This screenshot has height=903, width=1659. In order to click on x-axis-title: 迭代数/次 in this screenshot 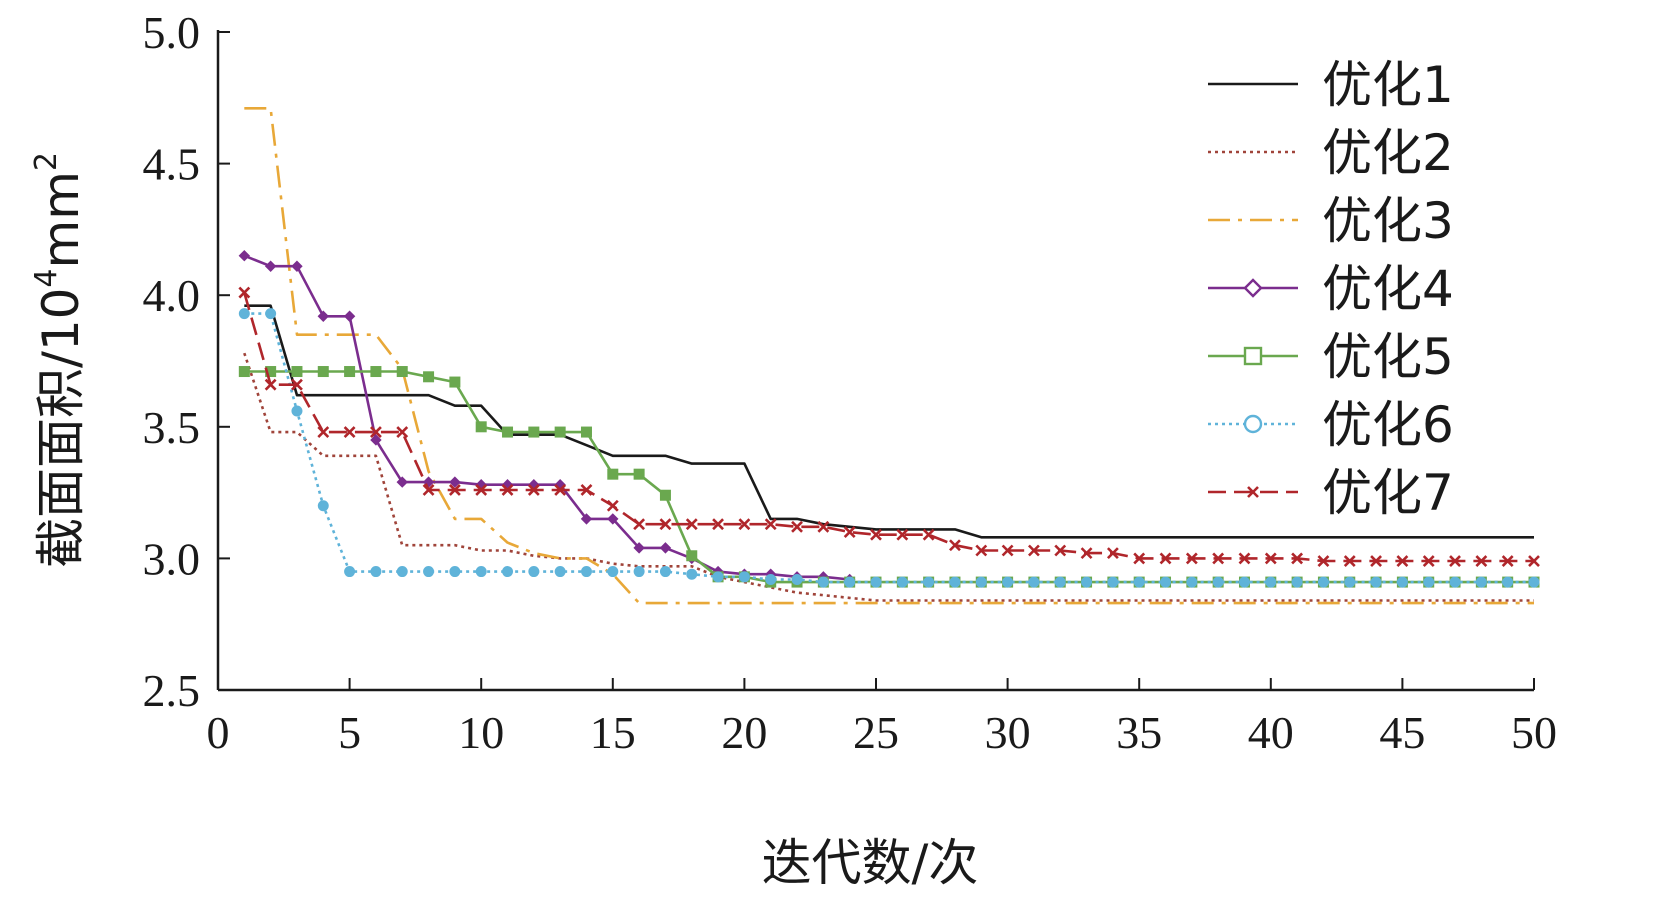, I will do `click(870, 863)`.